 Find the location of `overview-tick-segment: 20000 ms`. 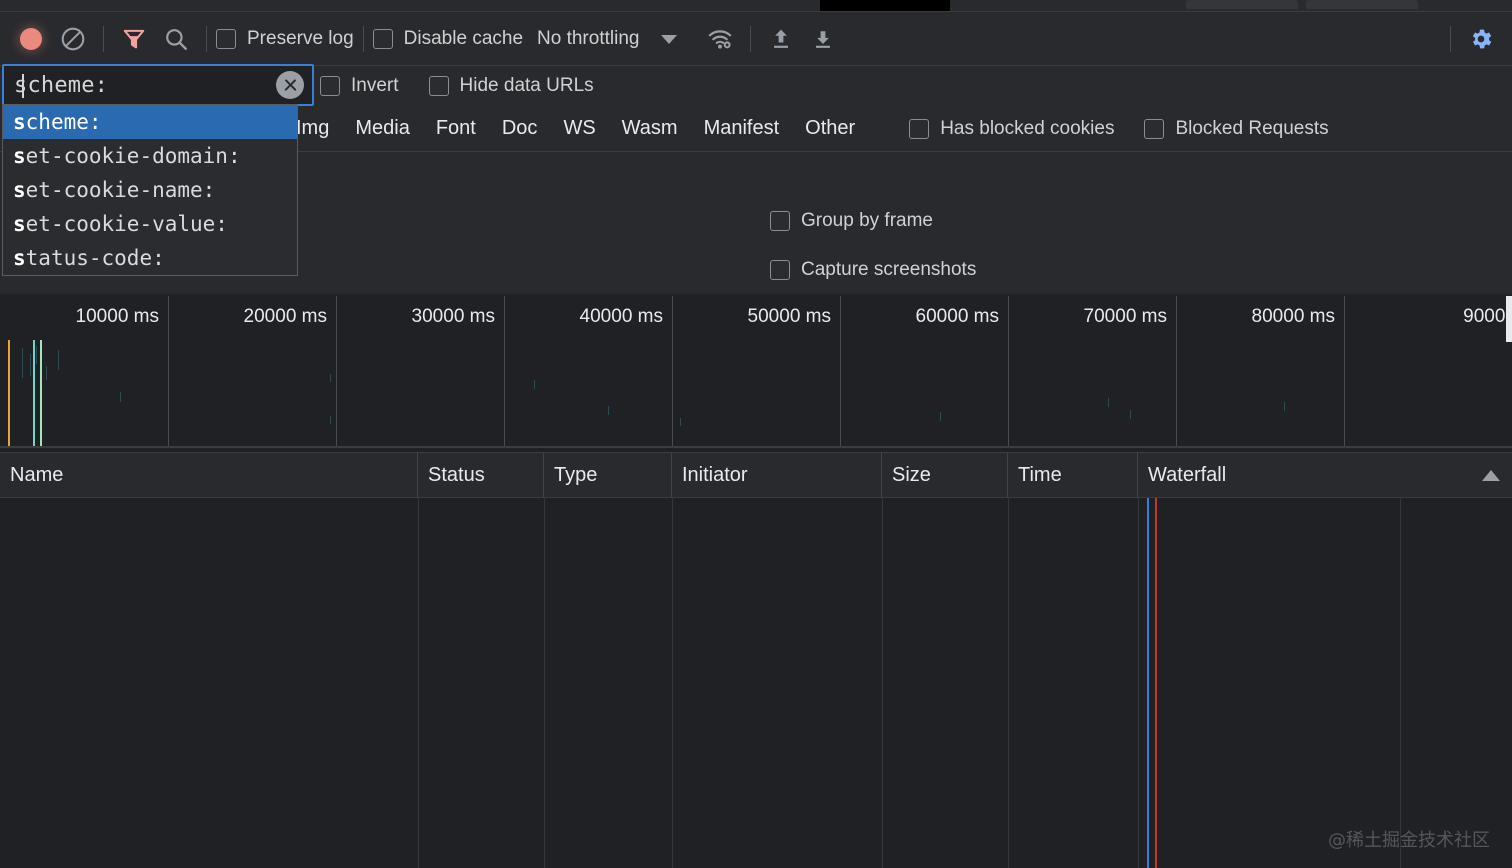

overview-tick-segment: 20000 ms is located at coordinates (252, 371).